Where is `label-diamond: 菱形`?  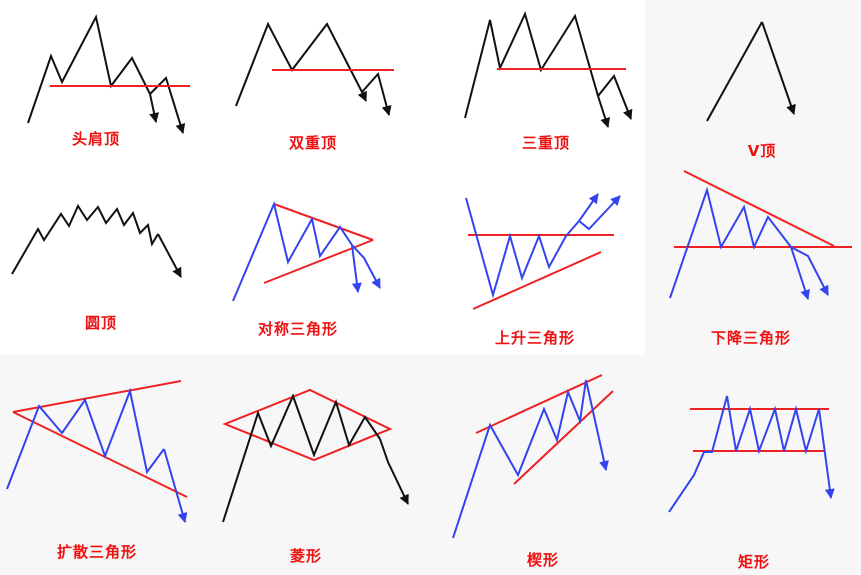 label-diamond: 菱形 is located at coordinates (306, 556).